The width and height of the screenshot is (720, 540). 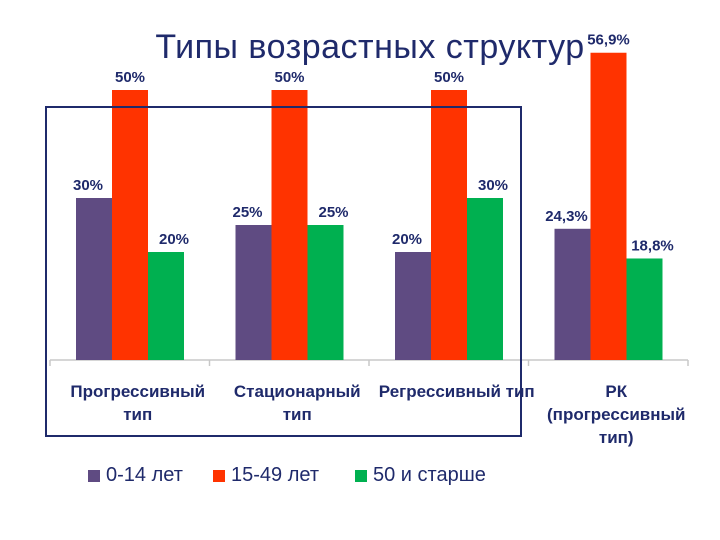 I want to click on legend-item: 0-14 лет, so click(x=135, y=475).